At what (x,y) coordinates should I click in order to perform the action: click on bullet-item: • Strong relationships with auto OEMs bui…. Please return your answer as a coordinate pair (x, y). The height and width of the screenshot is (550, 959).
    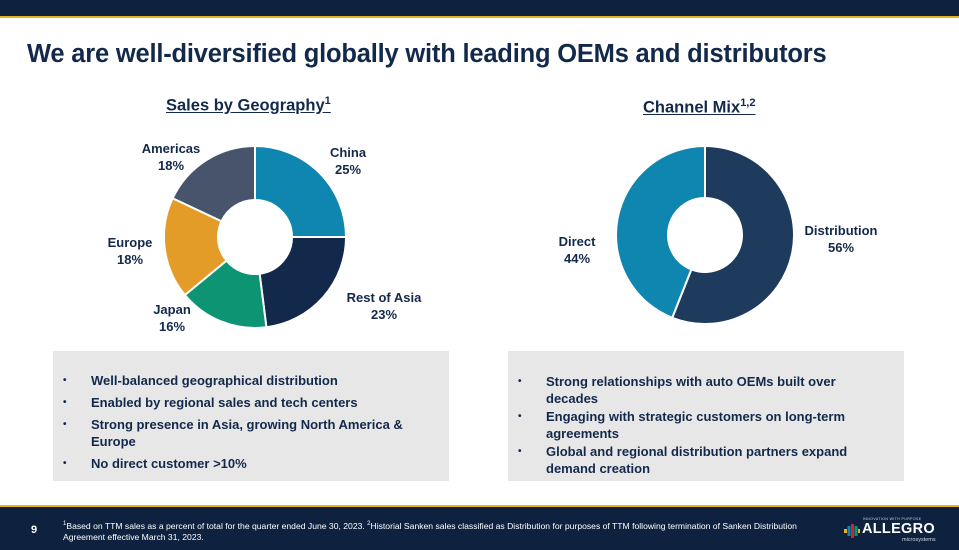
    Looking at the image, I should click on (701, 390).